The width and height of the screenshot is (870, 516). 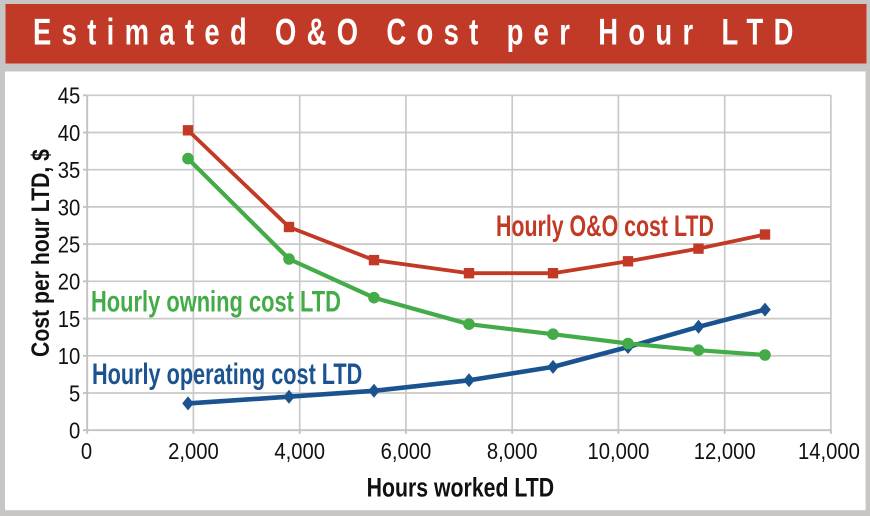 What do you see at coordinates (74, 393) in the screenshot?
I see `svg-text: 5` at bounding box center [74, 393].